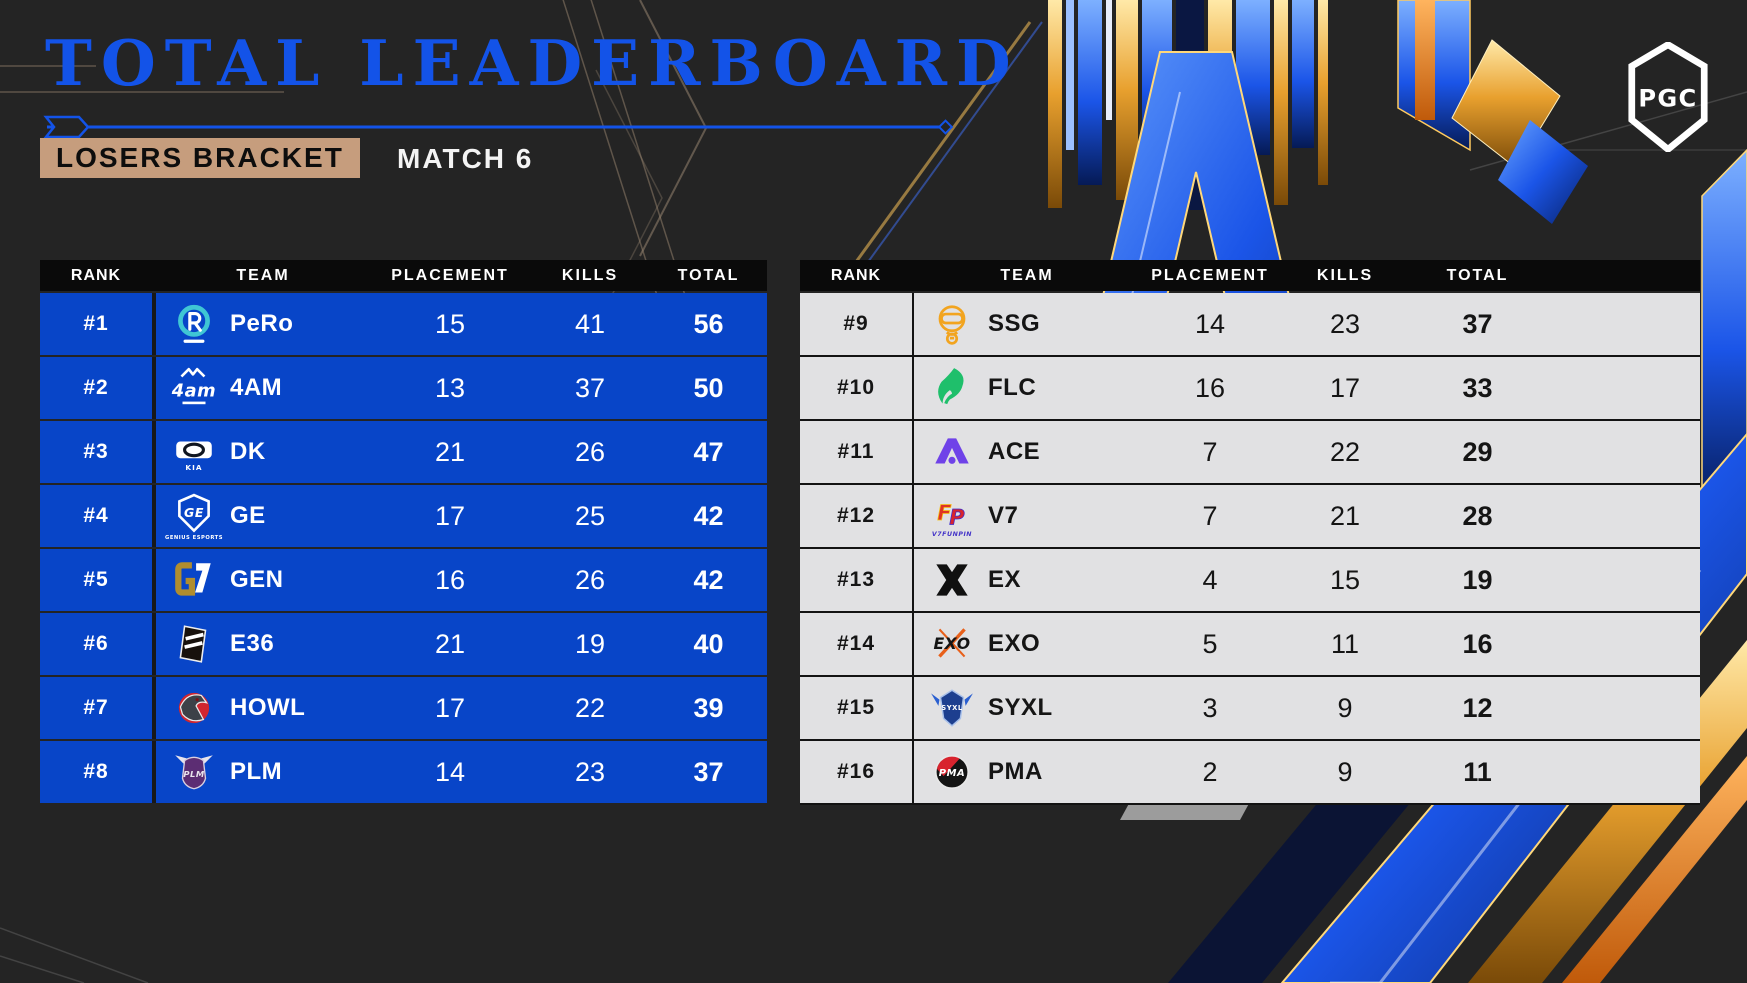 Image resolution: width=1747 pixels, height=983 pixels. Describe the element at coordinates (856, 643) in the screenshot. I see `rank-cell: #14` at that location.